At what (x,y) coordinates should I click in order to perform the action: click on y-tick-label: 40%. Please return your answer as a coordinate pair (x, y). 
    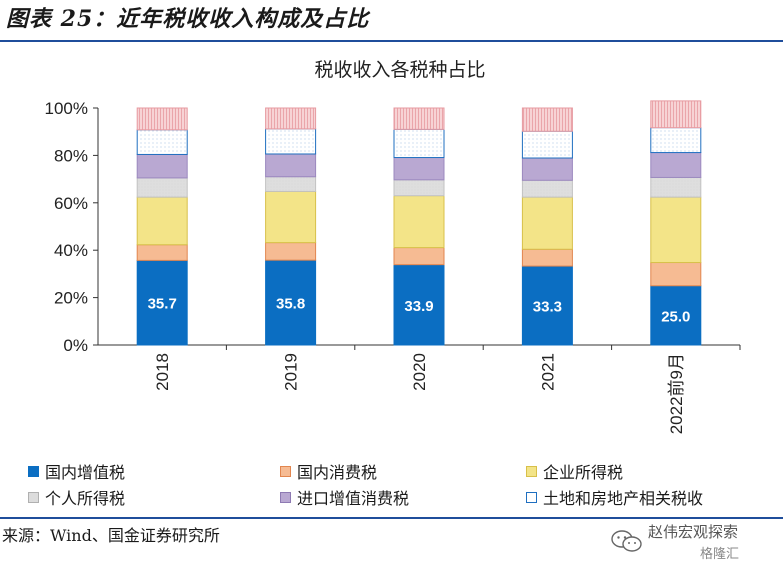
    Looking at the image, I should click on (71, 250).